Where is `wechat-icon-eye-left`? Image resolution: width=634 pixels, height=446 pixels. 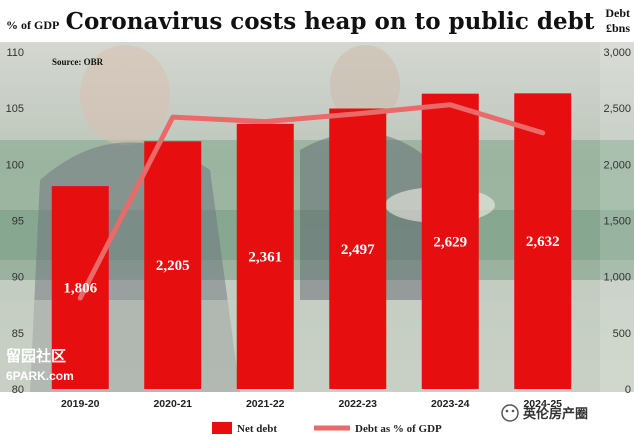
wechat-icon-eye-left is located at coordinates (507, 411).